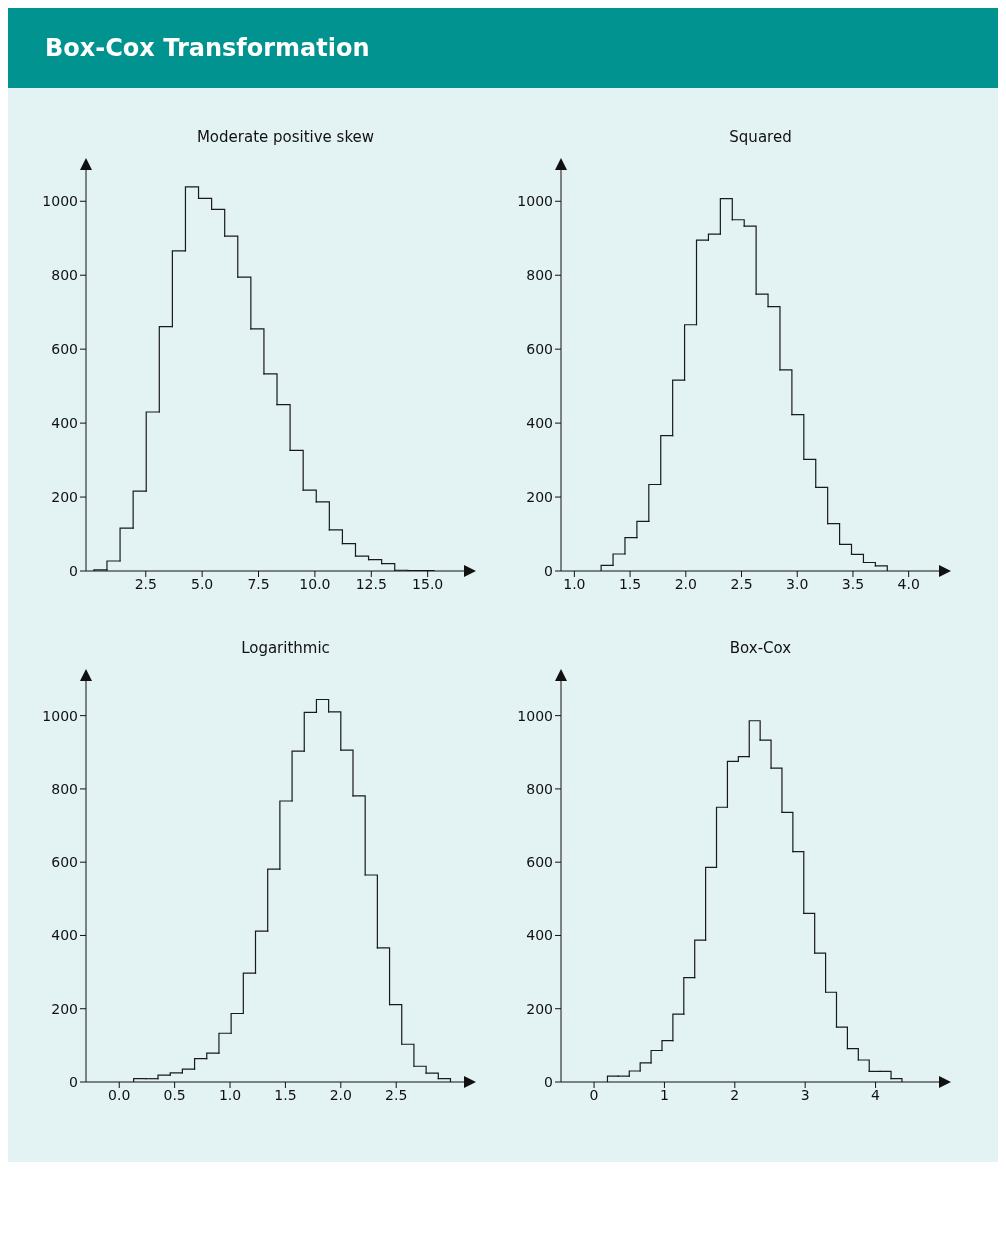 This screenshot has width=1006, height=1245. Describe the element at coordinates (664, 1094) in the screenshot. I see `x-tick-label: 1` at that location.